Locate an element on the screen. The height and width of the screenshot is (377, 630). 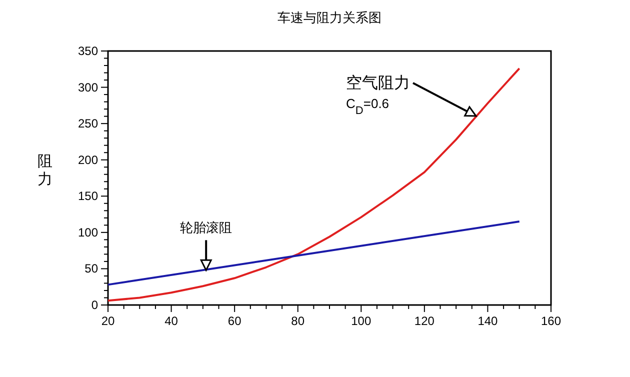
x-tick-label: 20 is located at coordinates (108, 321).